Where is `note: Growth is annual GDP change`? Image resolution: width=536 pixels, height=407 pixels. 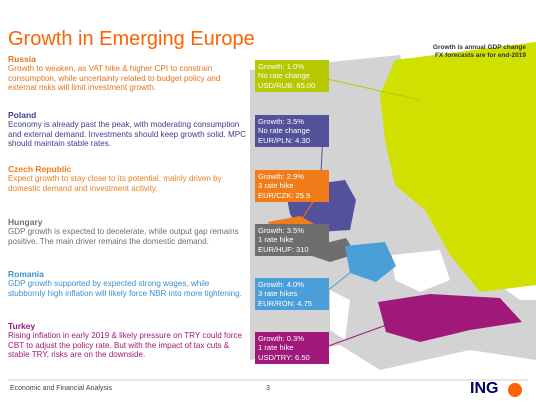 note: Growth is annual GDP change is located at coordinates (479, 47).